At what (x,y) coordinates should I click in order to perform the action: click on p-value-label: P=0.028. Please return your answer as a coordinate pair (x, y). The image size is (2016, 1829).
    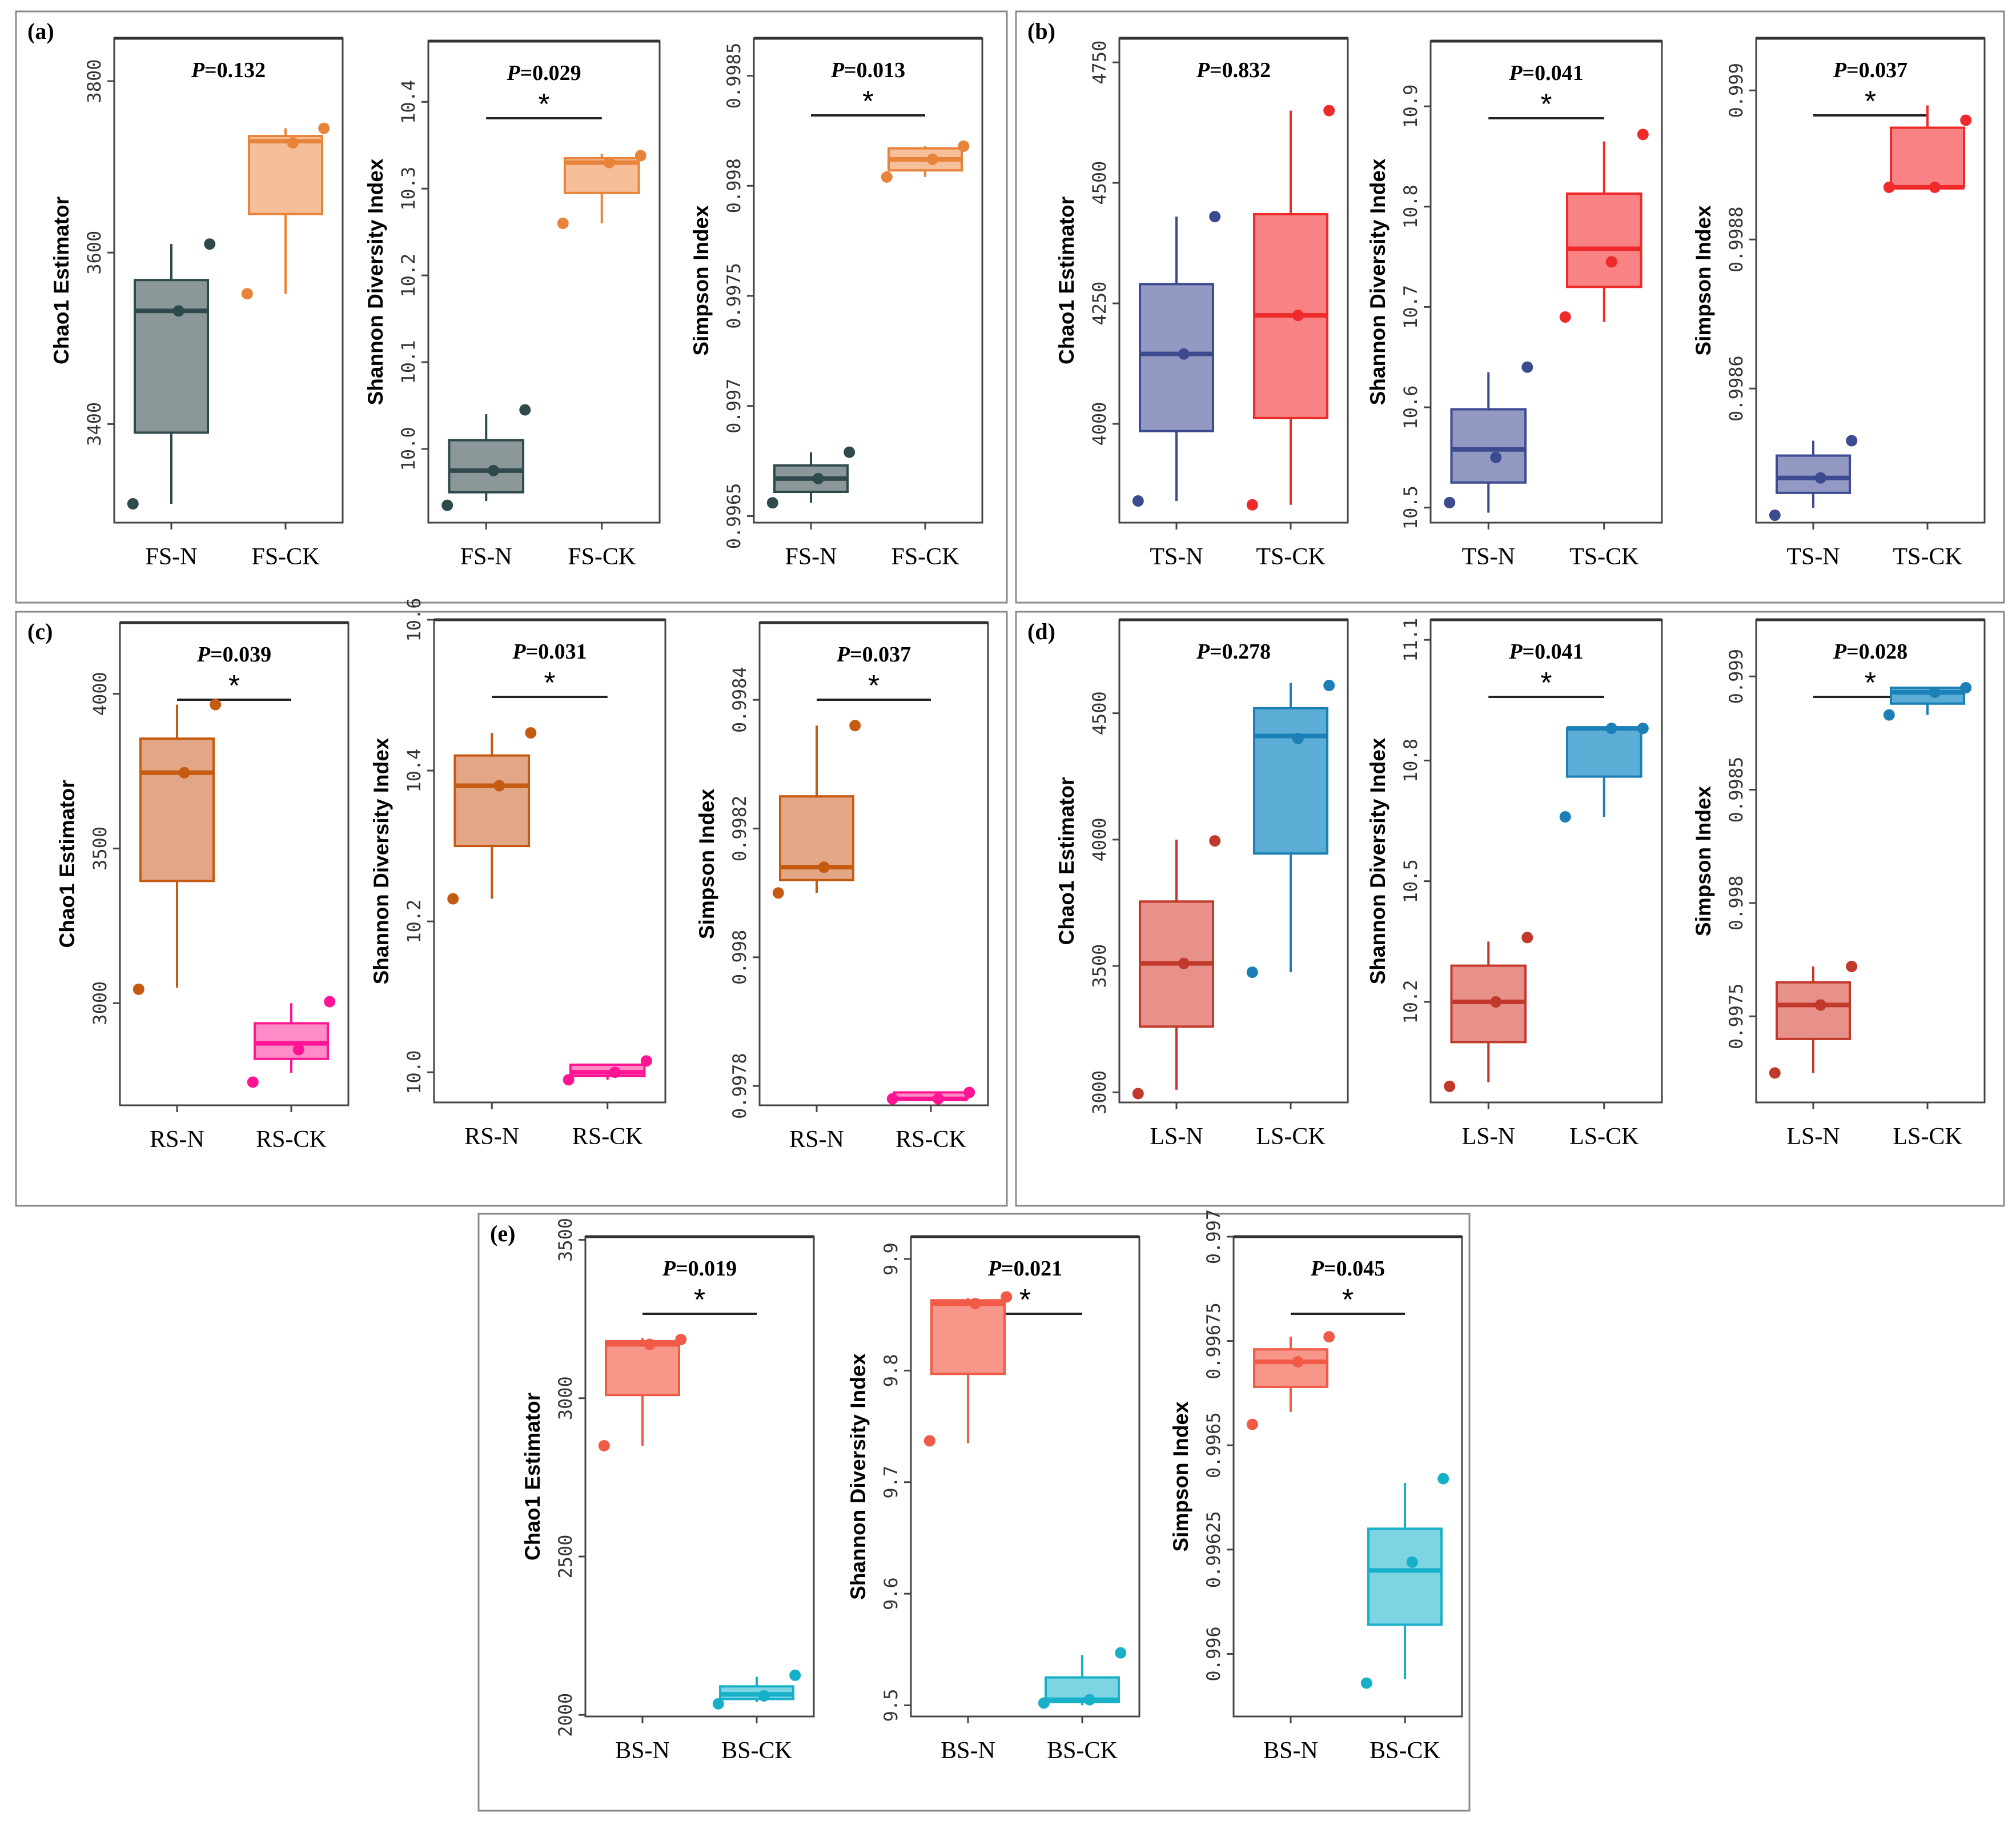
    Looking at the image, I should click on (1870, 652).